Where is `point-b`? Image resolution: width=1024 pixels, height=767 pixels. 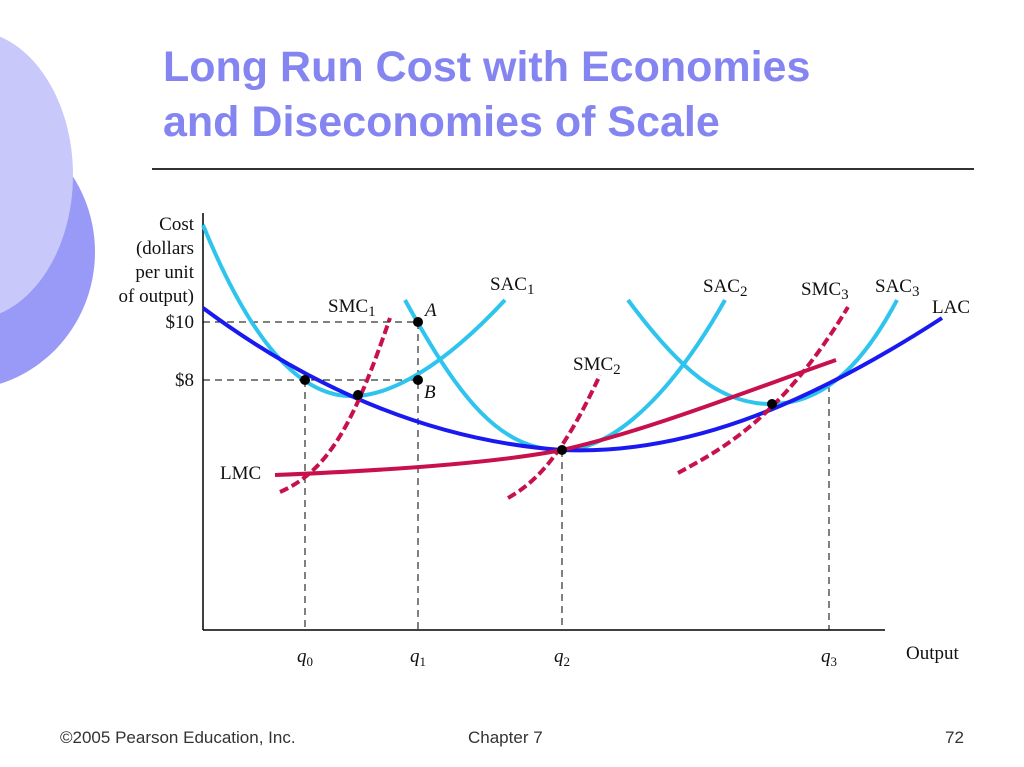
point-b is located at coordinates (418, 380).